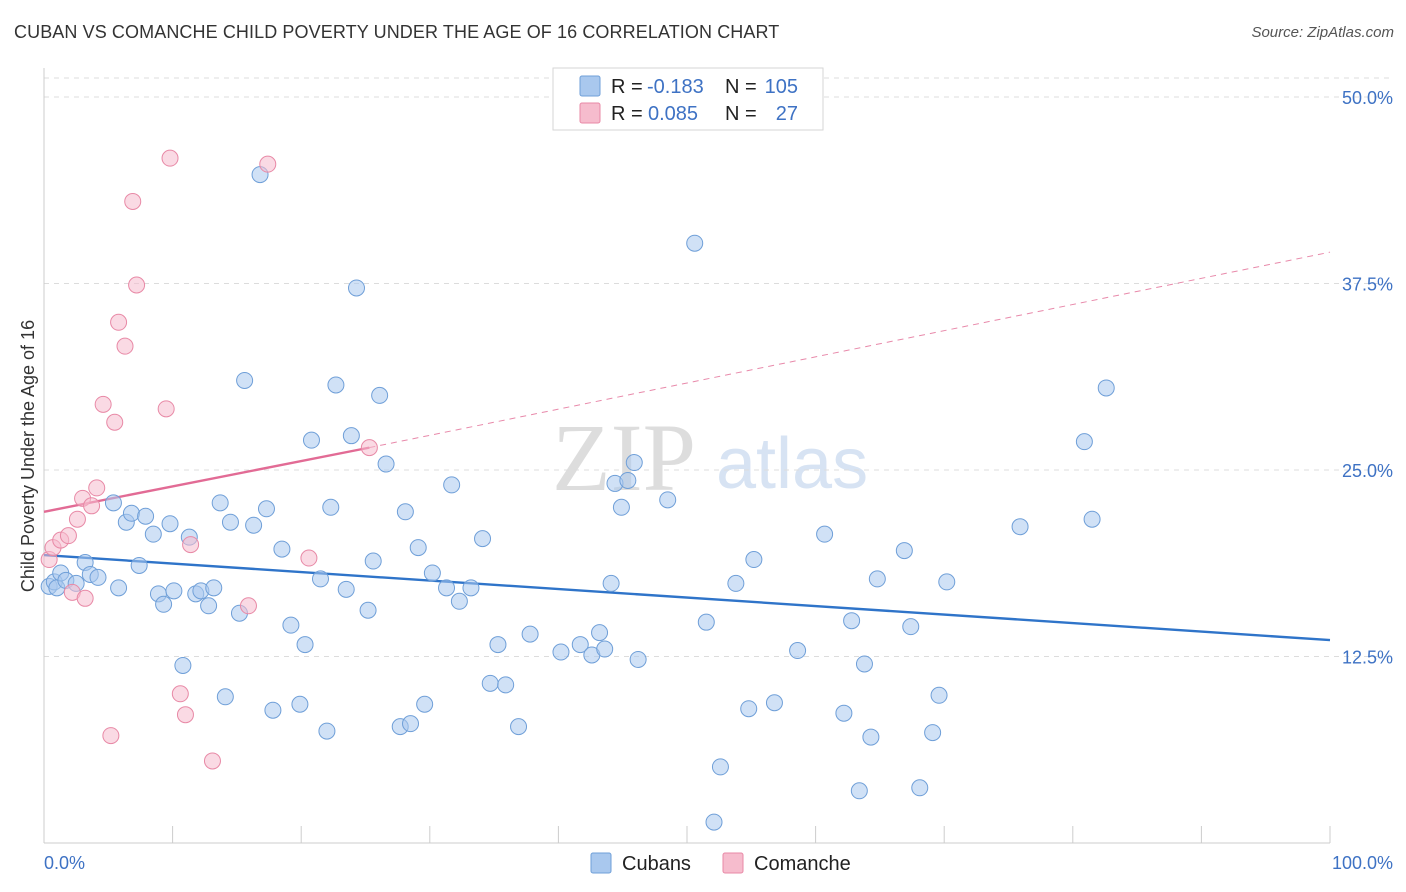  Describe the element at coordinates (688, 99) in the screenshot. I see `legend-top: R = -0.183 N = 105 R = 0.085 N = 27` at that location.